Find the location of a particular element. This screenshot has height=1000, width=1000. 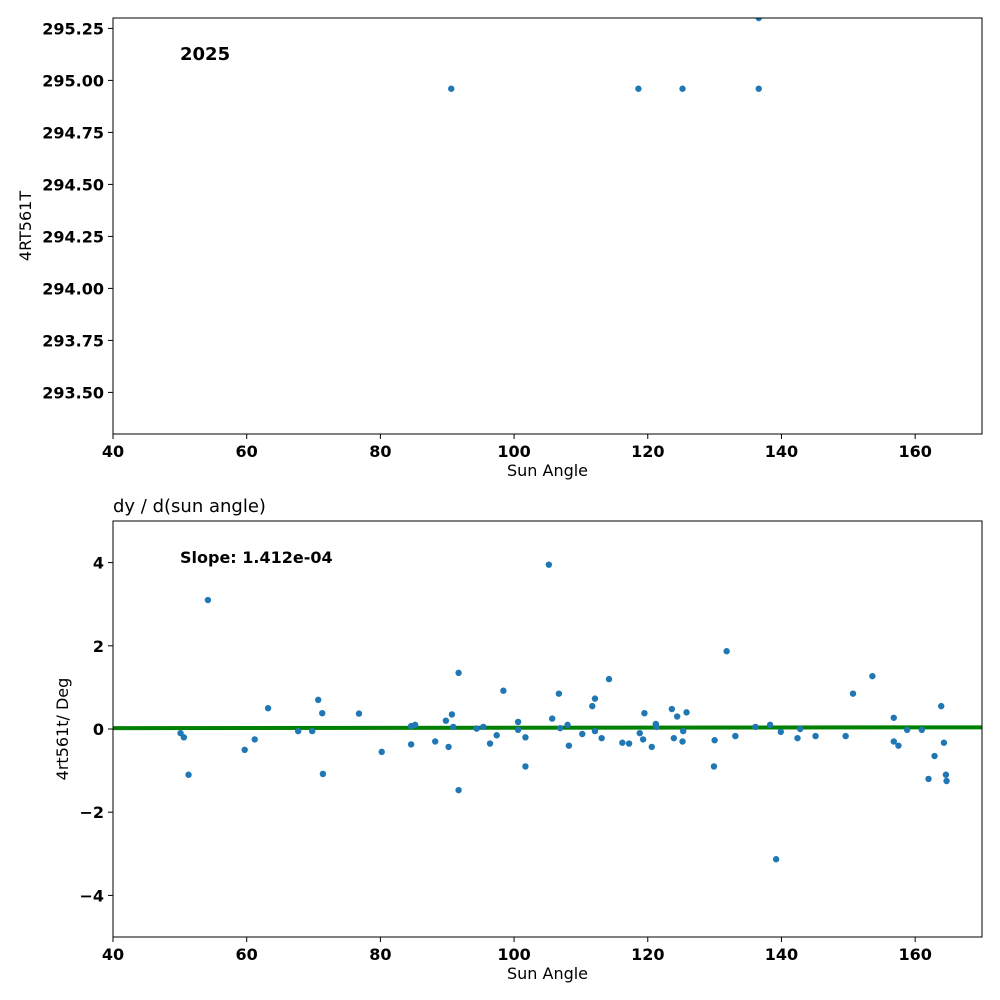

y-tick-label: 4 is located at coordinates (98, 563).